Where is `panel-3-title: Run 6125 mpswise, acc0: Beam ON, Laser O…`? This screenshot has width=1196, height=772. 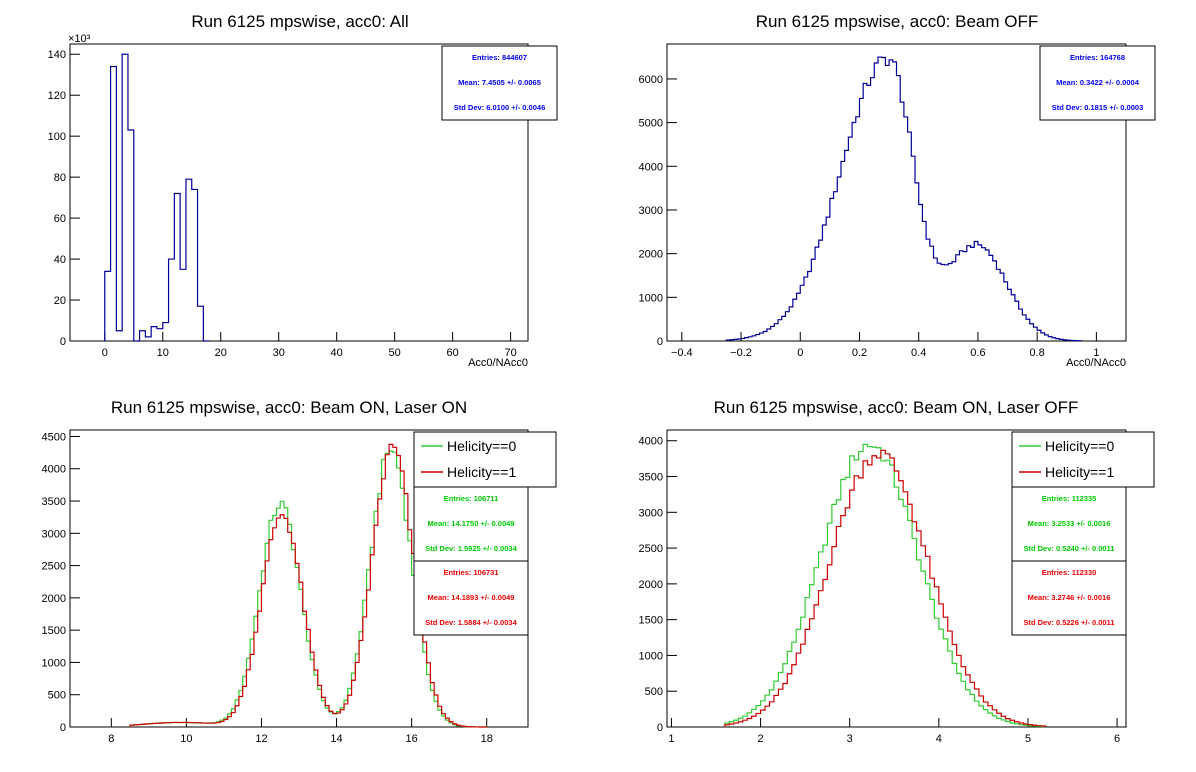 panel-3-title: Run 6125 mpswise, acc0: Beam ON, Laser O… is located at coordinates (289, 407).